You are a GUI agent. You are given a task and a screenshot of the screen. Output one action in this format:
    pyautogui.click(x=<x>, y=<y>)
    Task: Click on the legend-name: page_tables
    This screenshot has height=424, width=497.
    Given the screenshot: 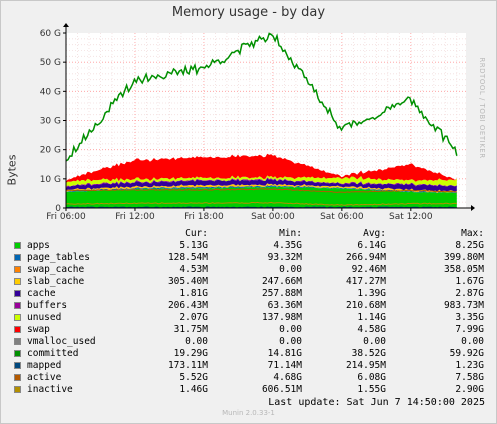 What is the action you would take?
    pyautogui.click(x=58, y=257)
    